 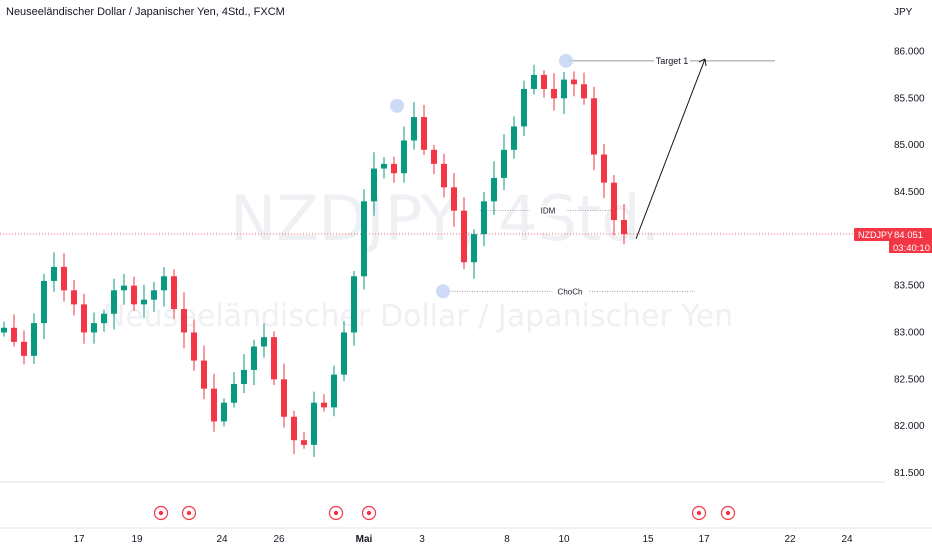 What do you see at coordinates (279, 539) in the screenshot?
I see `time-tick-label: 26` at bounding box center [279, 539].